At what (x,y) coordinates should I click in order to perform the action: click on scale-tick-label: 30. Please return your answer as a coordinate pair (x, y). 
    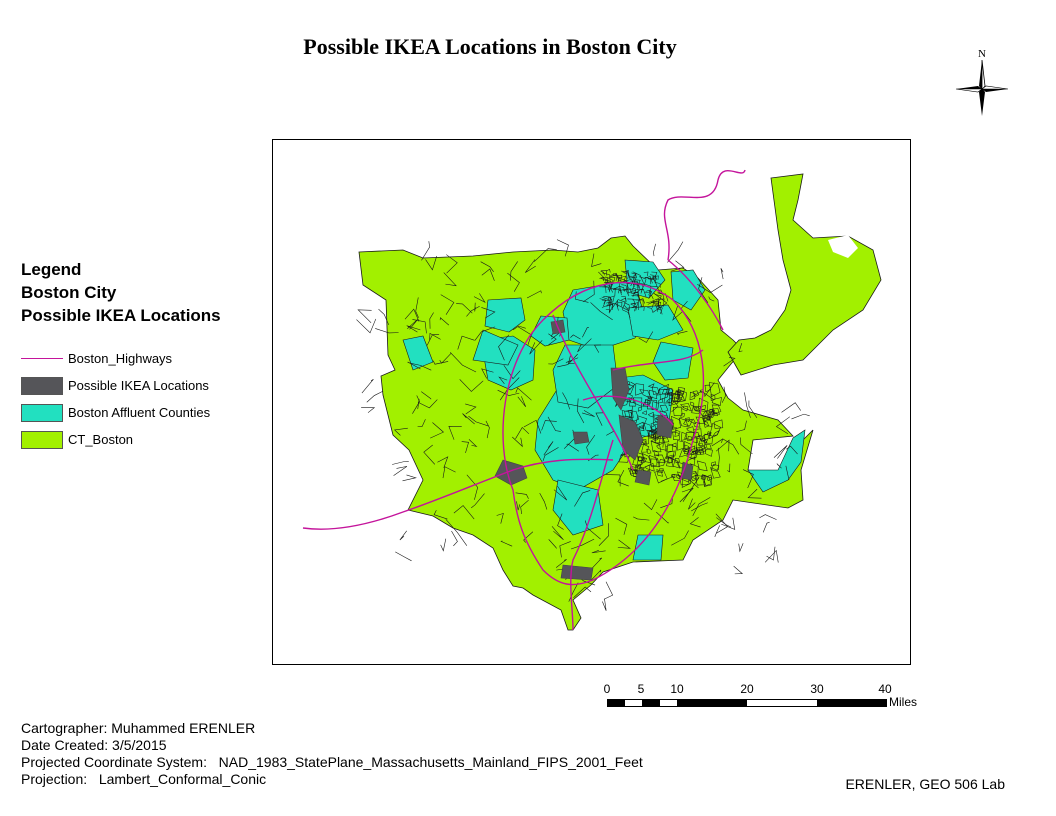
    Looking at the image, I should click on (817, 689).